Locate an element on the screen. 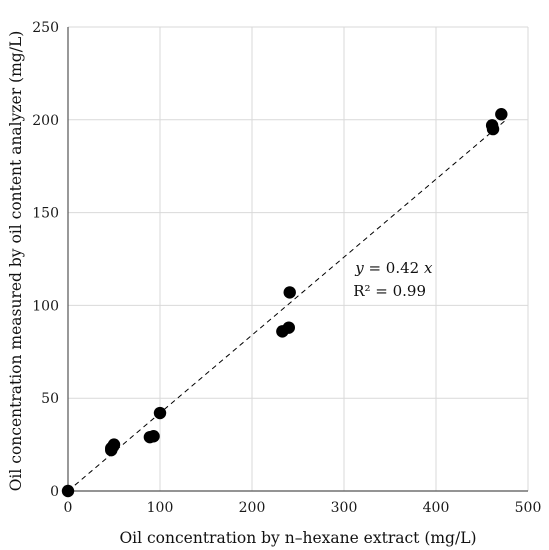  y-tick-label: 100 is located at coordinates (45, 306).